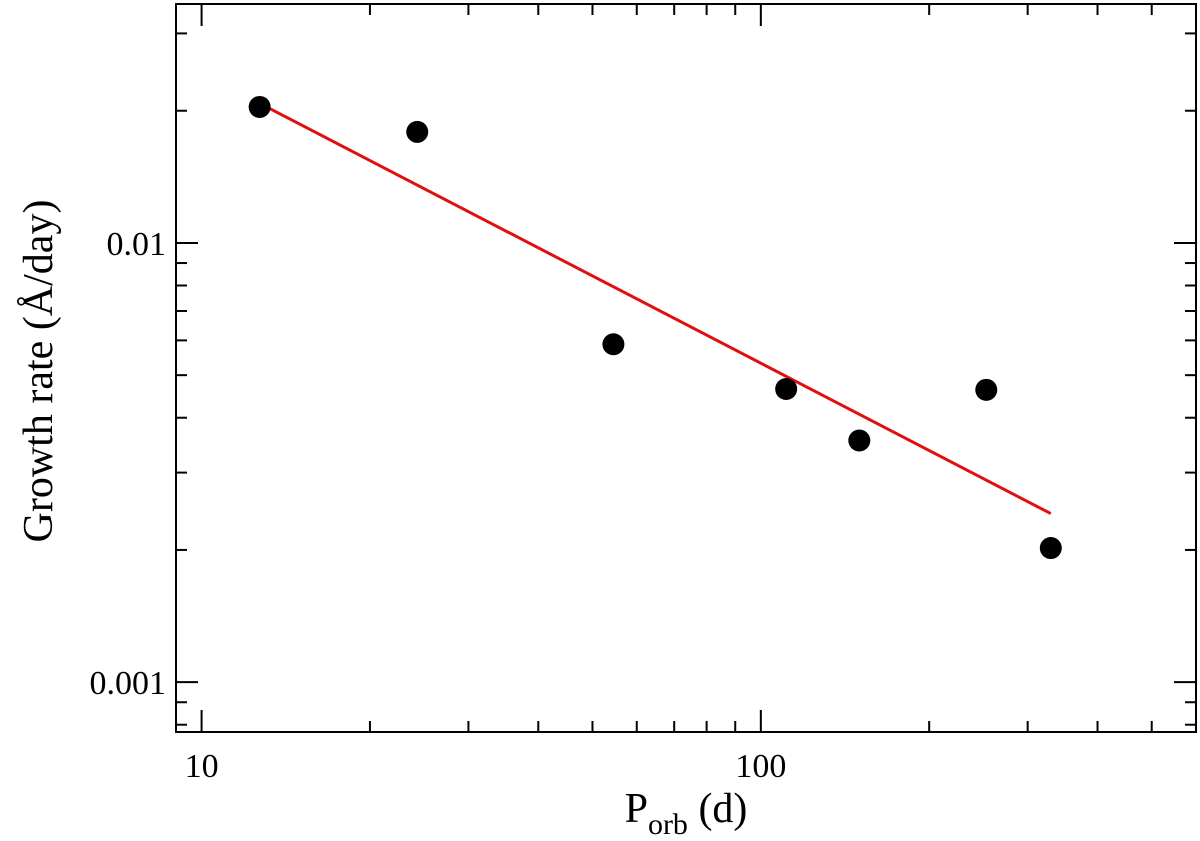  I want to click on x-axis-title: Porb (d), so click(686, 813).